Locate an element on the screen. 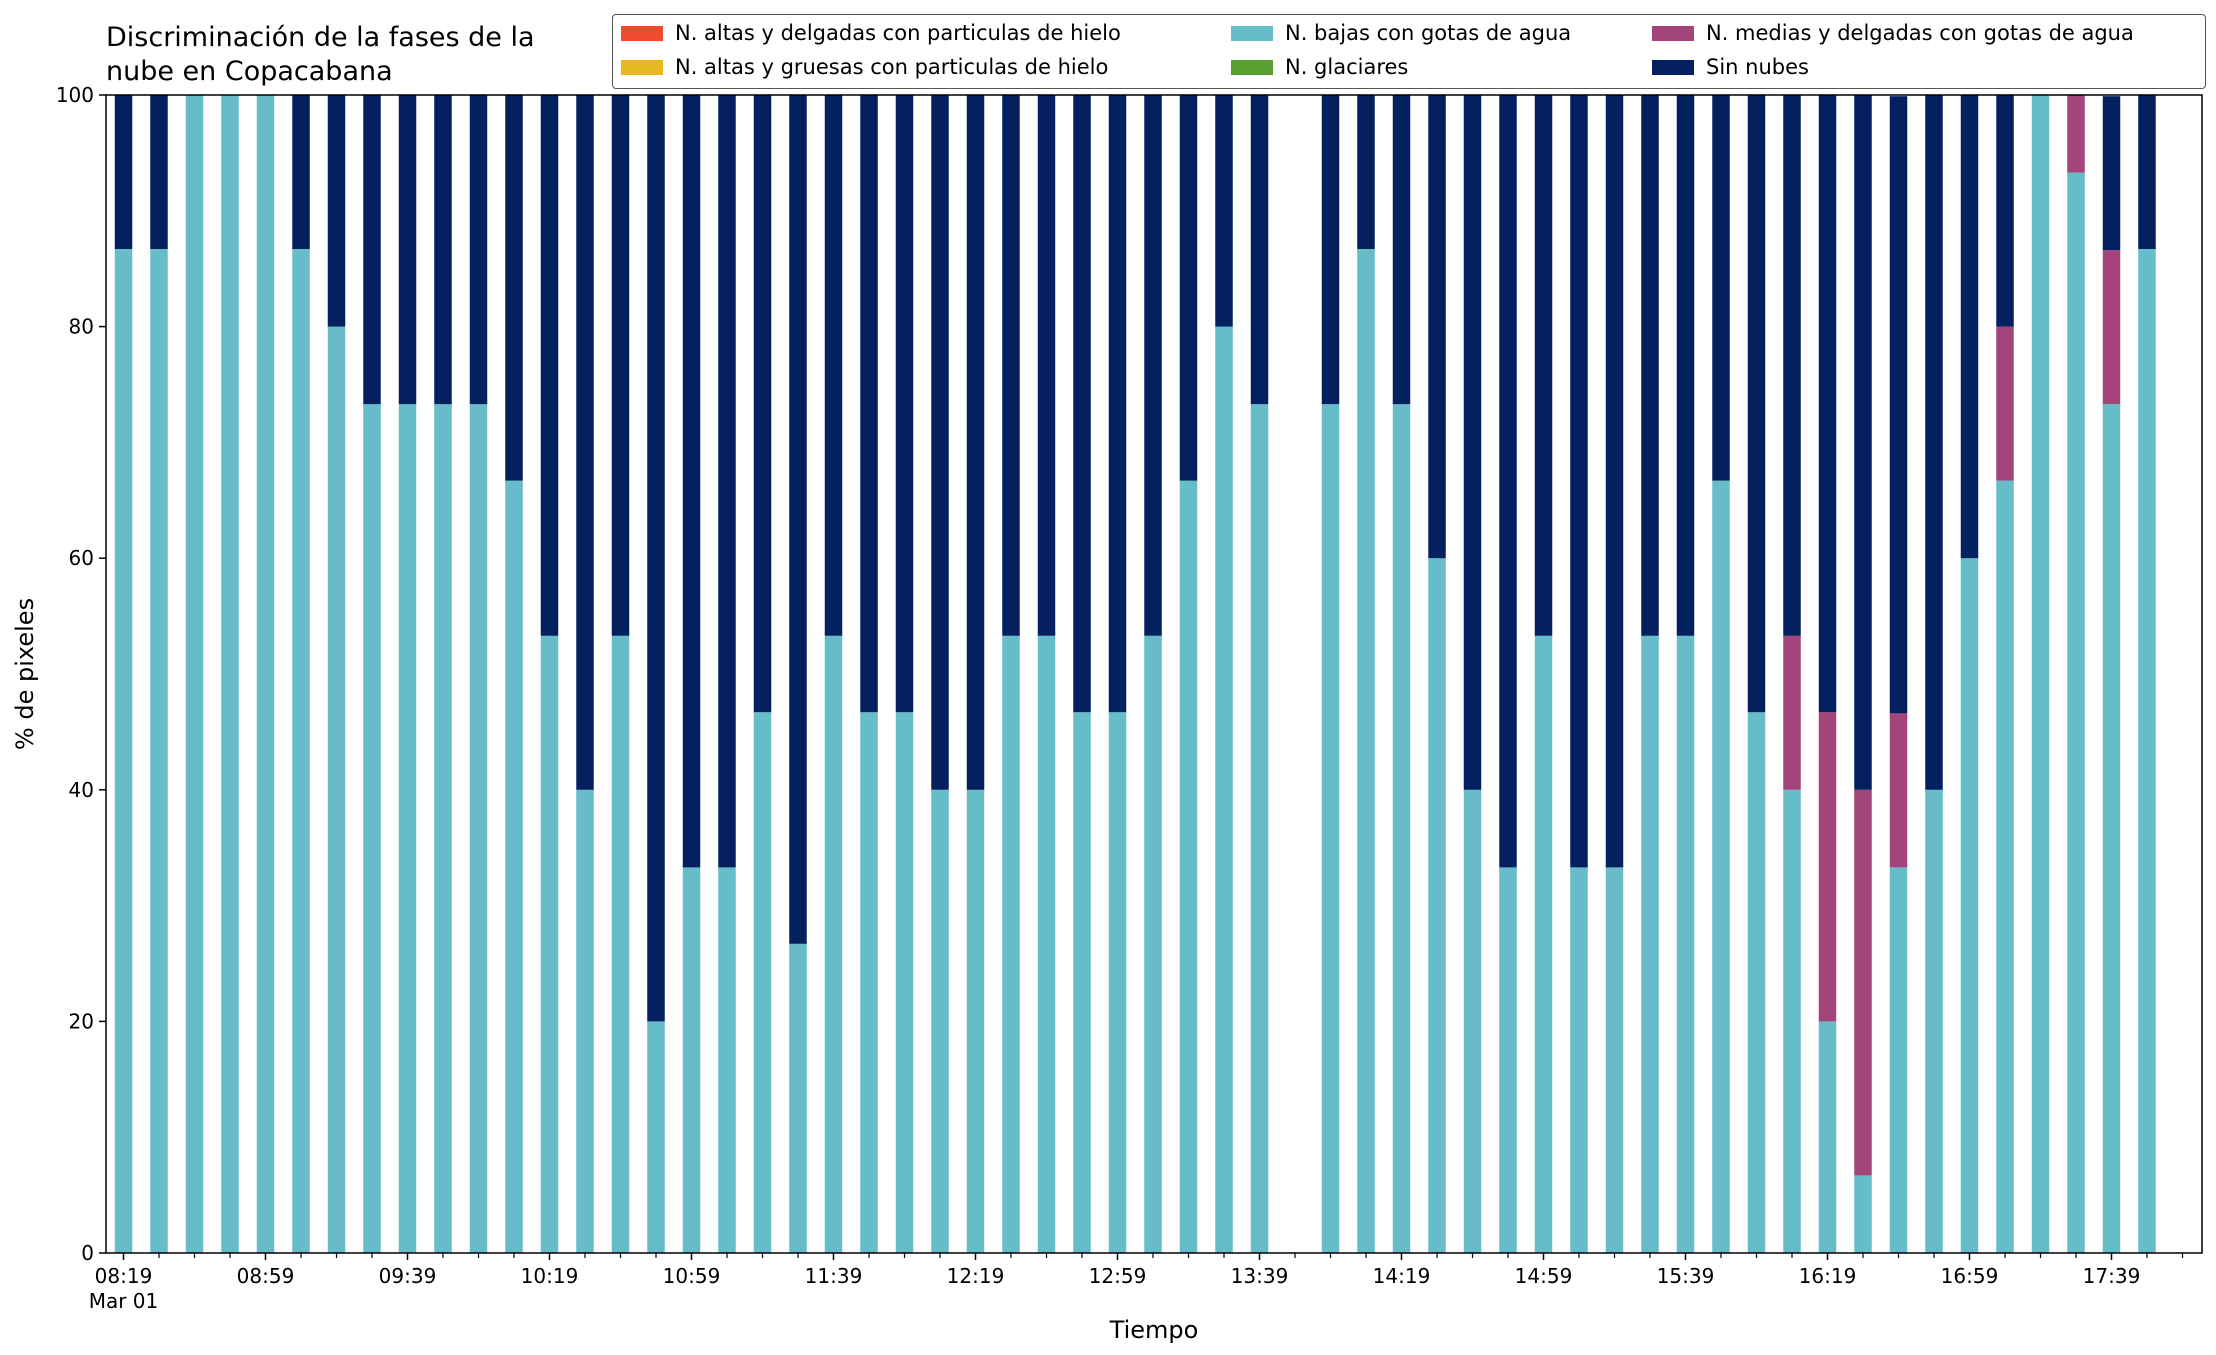 This screenshot has height=1355, width=2216. legend-item-medias: N. medias y delgadas con gotas de agua is located at coordinates (1893, 33).